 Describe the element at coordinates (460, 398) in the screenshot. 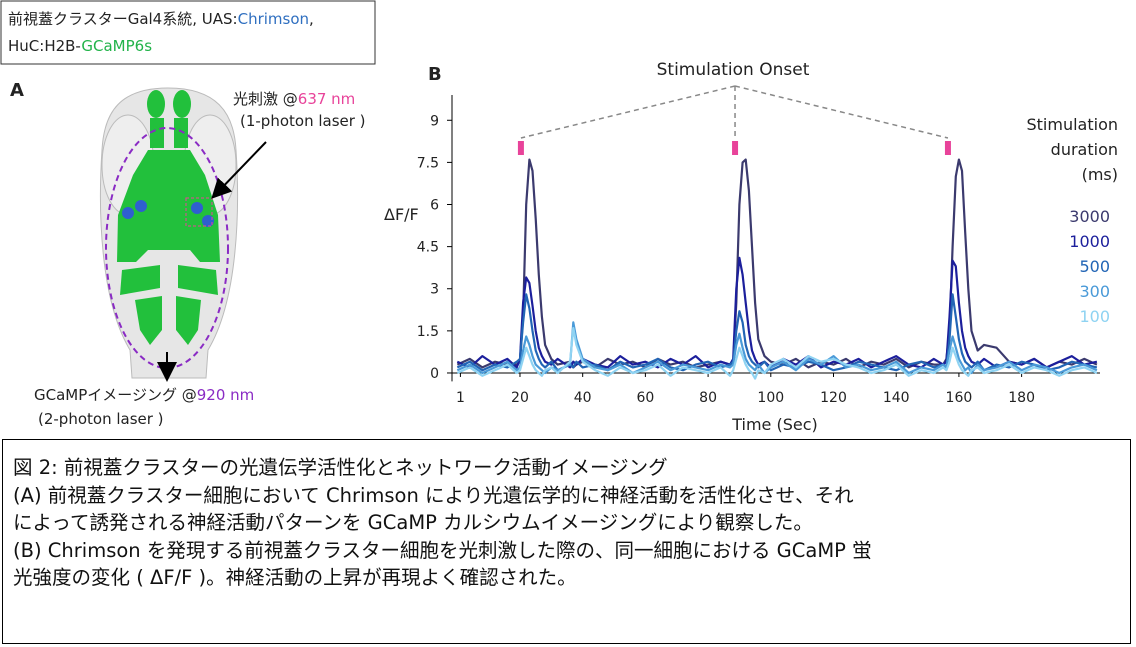

I see `x-tick-label: 1` at that location.